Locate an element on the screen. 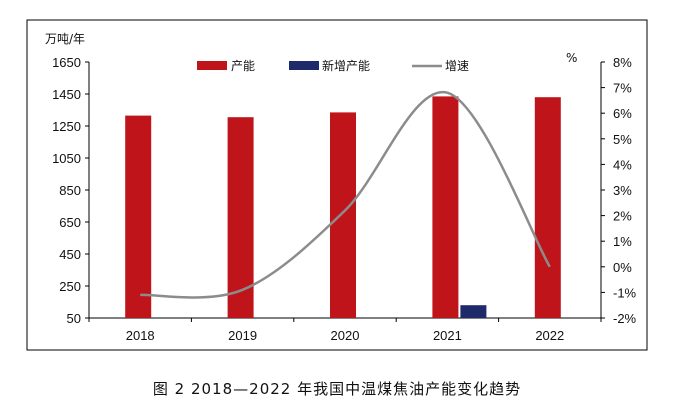 Image resolution: width=674 pixels, height=419 pixels. x-tick-label: 2019 is located at coordinates (242, 335).